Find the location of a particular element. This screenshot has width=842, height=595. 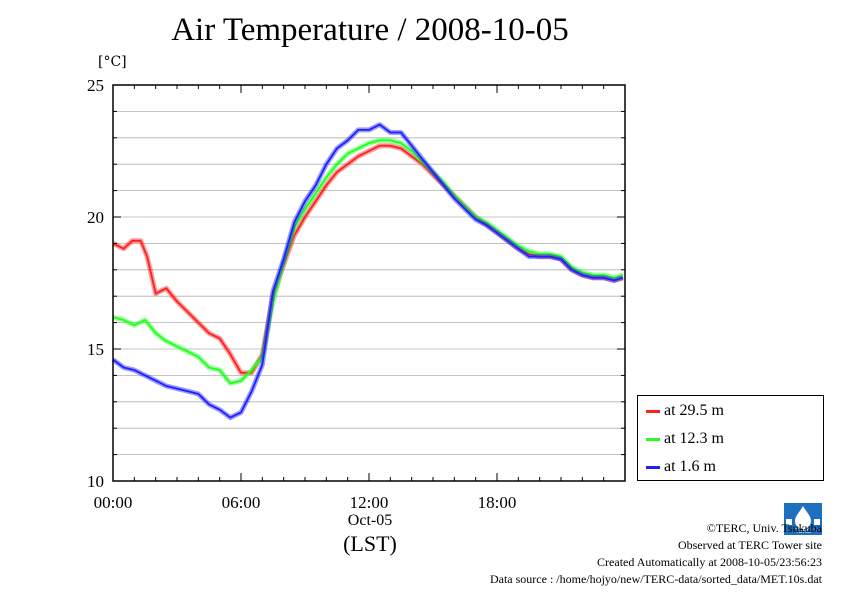

legend-label: at 29.5 m is located at coordinates (694, 410).